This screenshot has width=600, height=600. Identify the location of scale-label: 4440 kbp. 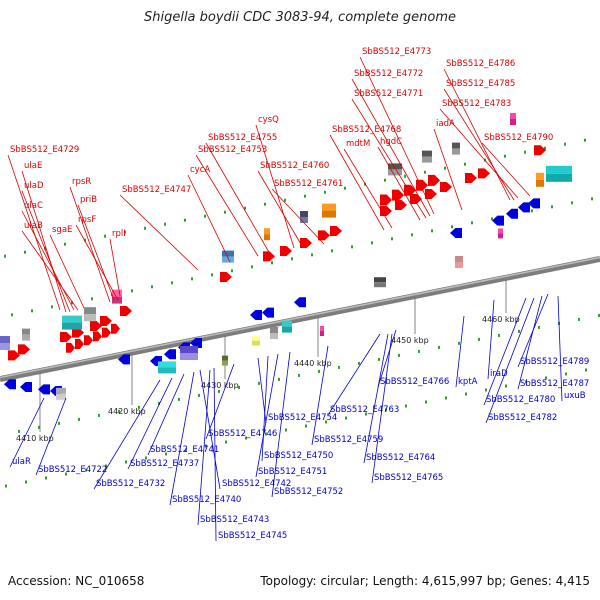
(313, 363).